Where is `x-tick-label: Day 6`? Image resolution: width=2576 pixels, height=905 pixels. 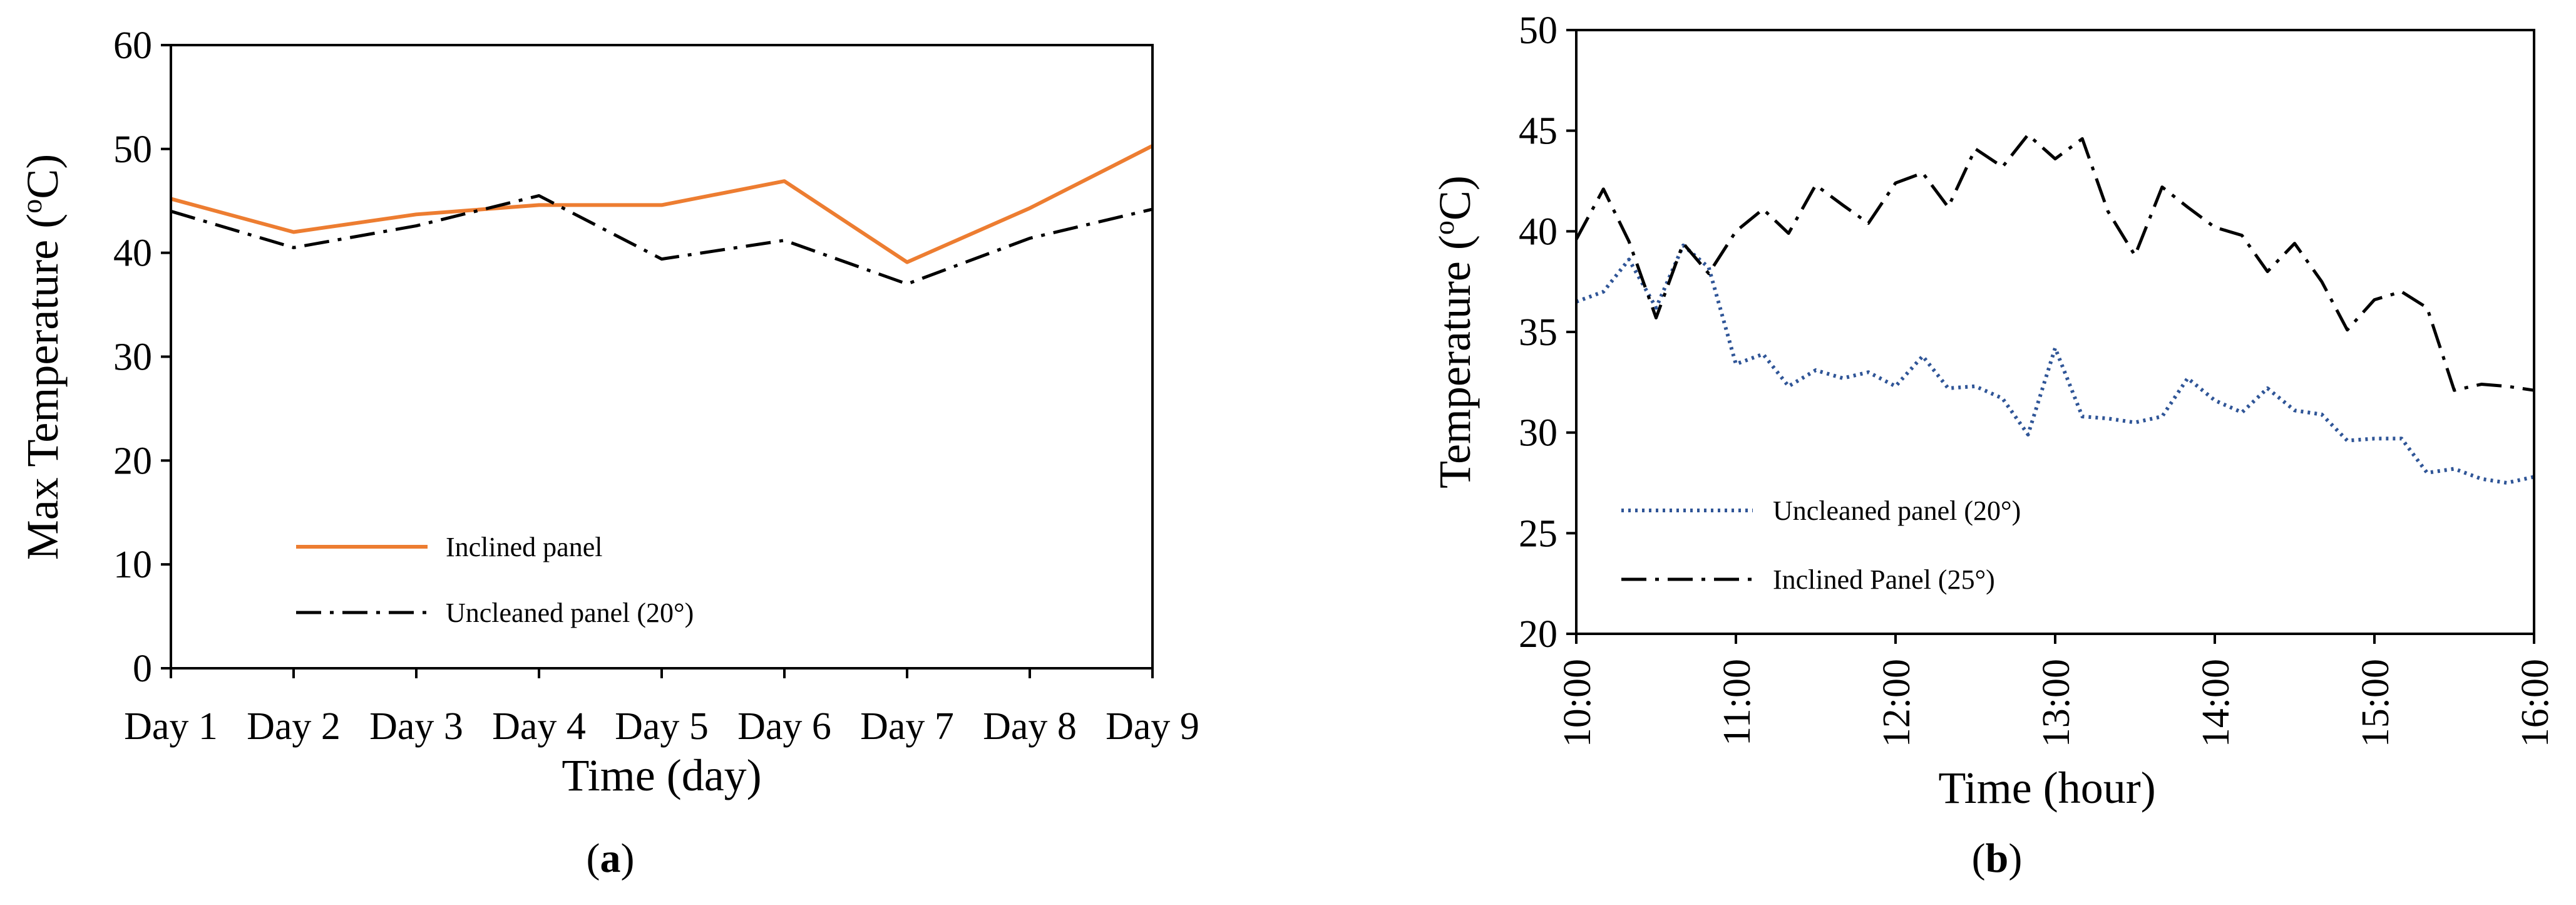
x-tick-label: Day 6 is located at coordinates (784, 727).